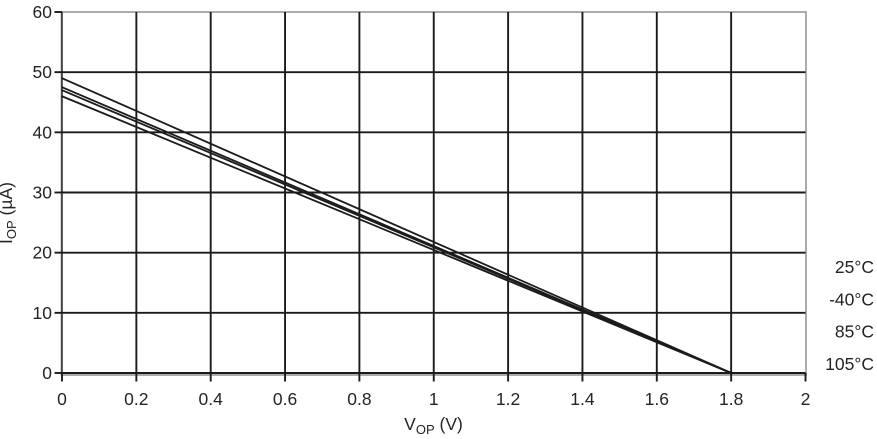 This screenshot has height=439, width=877. I want to click on y-tick-label: 40, so click(43, 132).